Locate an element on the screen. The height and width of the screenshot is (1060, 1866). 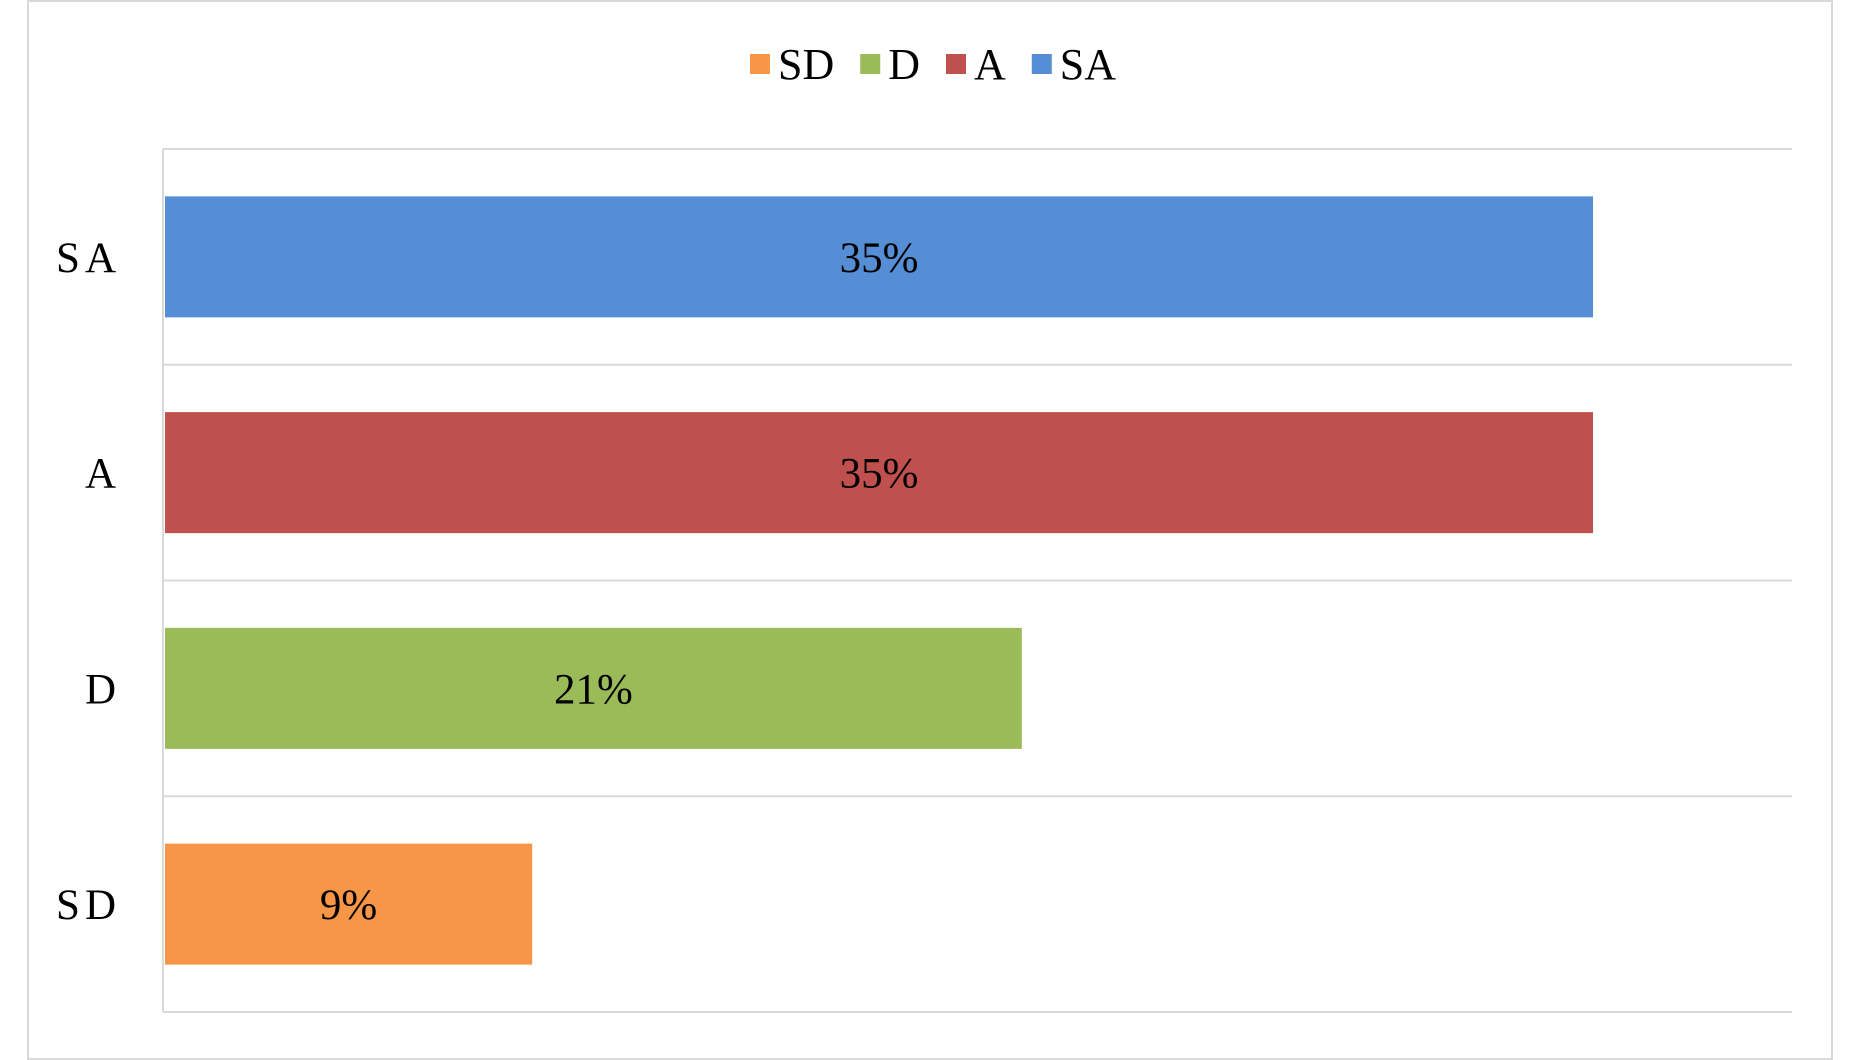
legend-label-d: D is located at coordinates (904, 64).